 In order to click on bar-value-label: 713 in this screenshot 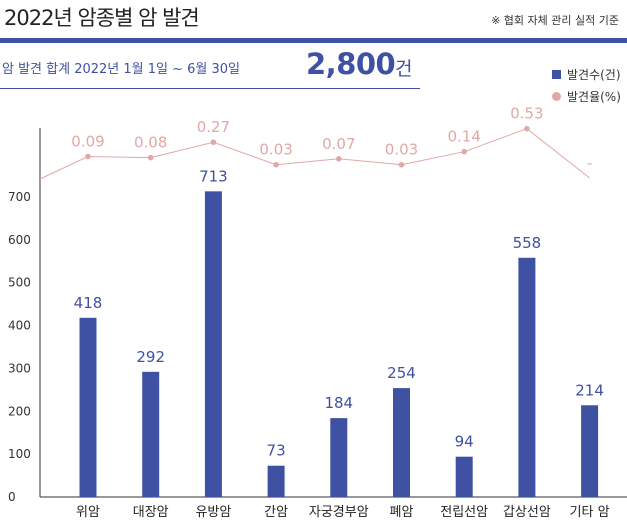, I will do `click(213, 176)`.